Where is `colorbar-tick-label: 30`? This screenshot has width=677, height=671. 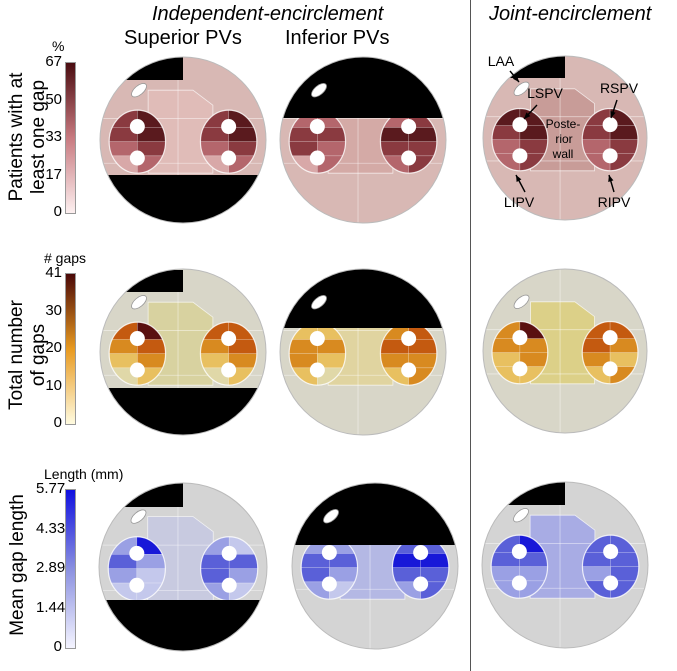 colorbar-tick-label: 30 is located at coordinates (53, 310).